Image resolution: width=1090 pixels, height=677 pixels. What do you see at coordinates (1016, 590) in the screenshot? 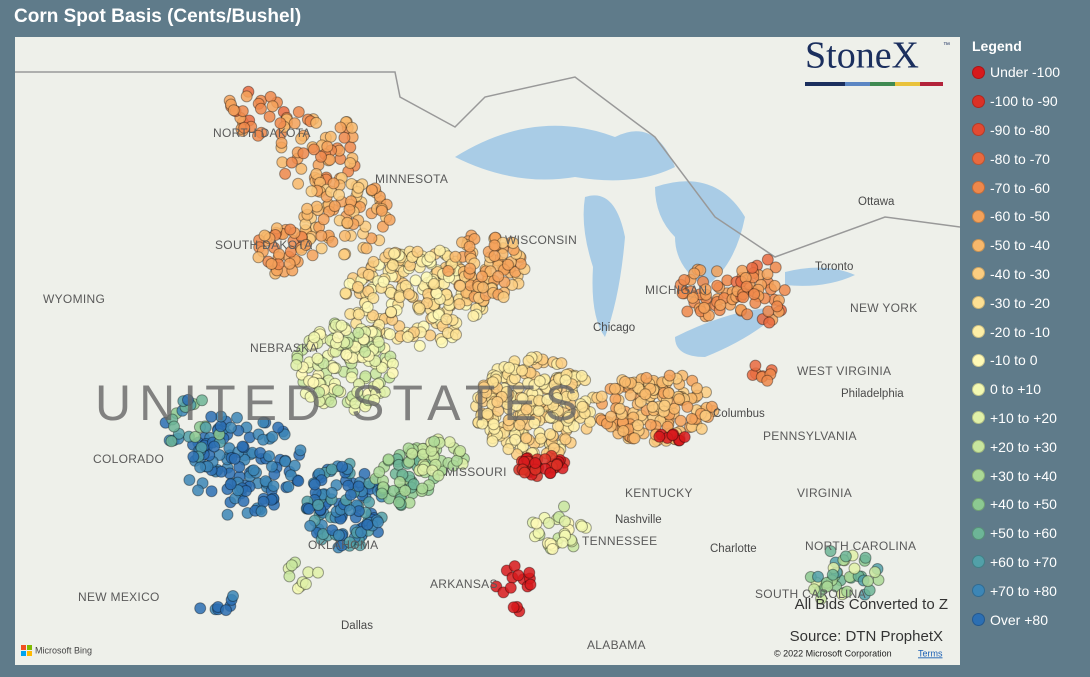
I see `legend-item: +70 to +80` at bounding box center [1016, 590].